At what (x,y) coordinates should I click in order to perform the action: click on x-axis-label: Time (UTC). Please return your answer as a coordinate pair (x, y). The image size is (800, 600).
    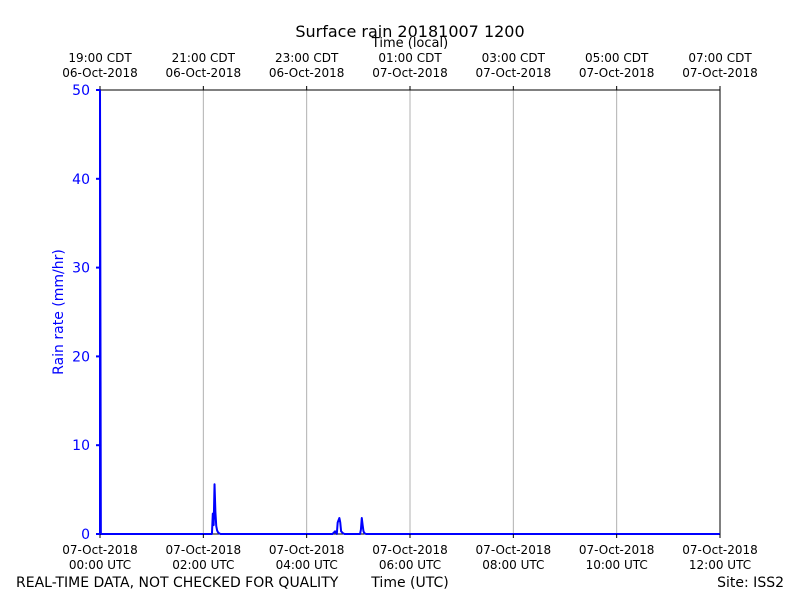
    Looking at the image, I should click on (410, 583).